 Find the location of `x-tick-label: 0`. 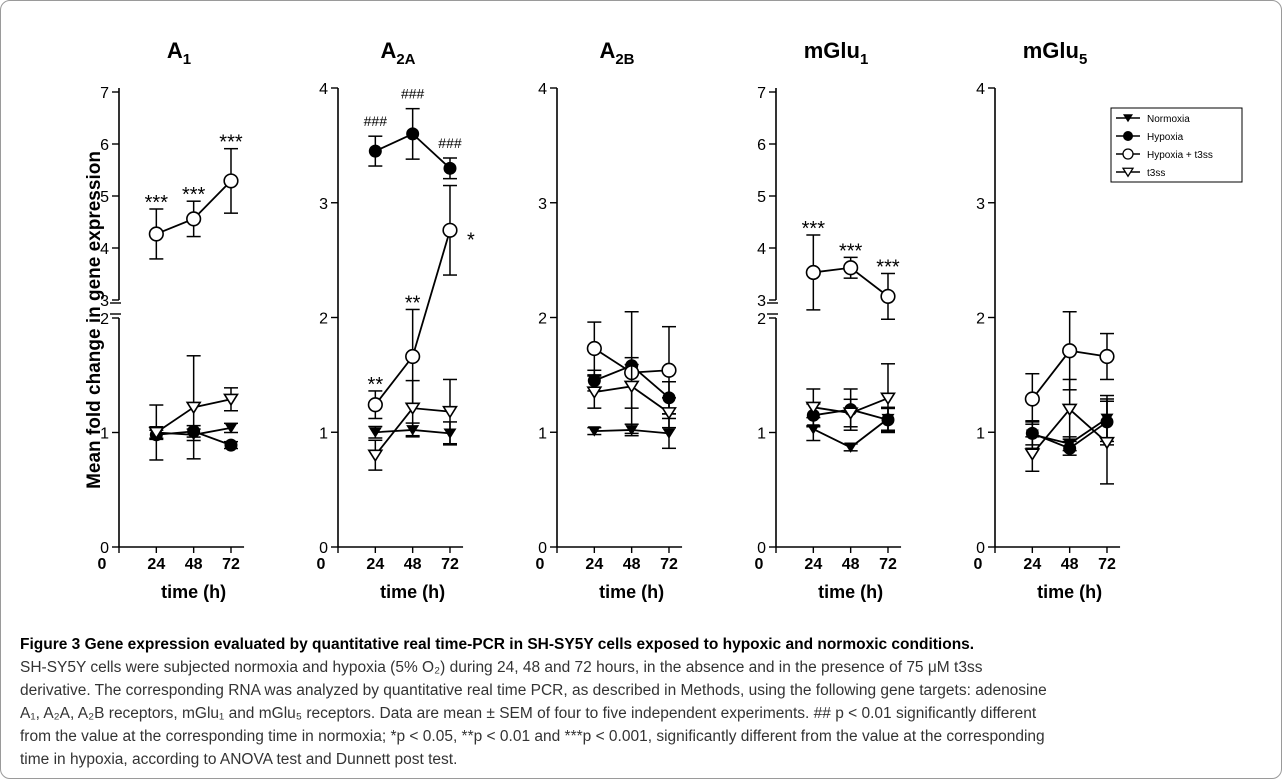

x-tick-label: 0 is located at coordinates (978, 564).